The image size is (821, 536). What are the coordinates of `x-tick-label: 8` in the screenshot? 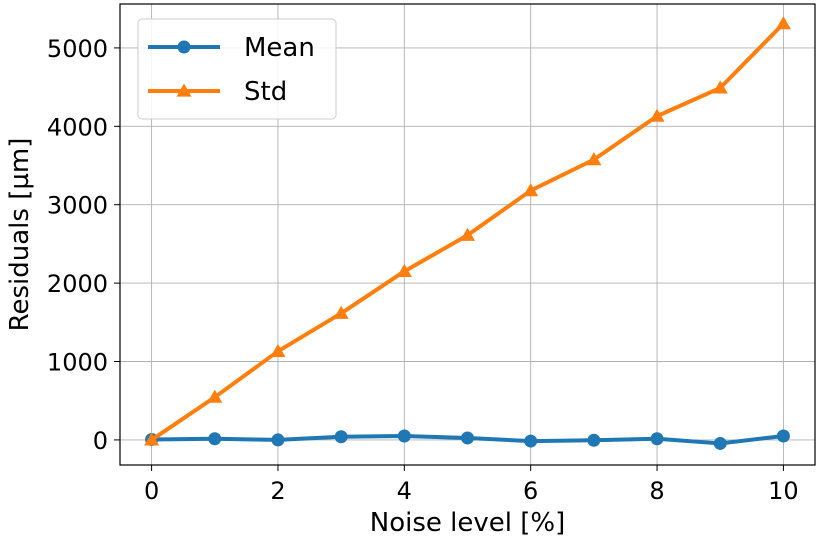 It's located at (656, 491).